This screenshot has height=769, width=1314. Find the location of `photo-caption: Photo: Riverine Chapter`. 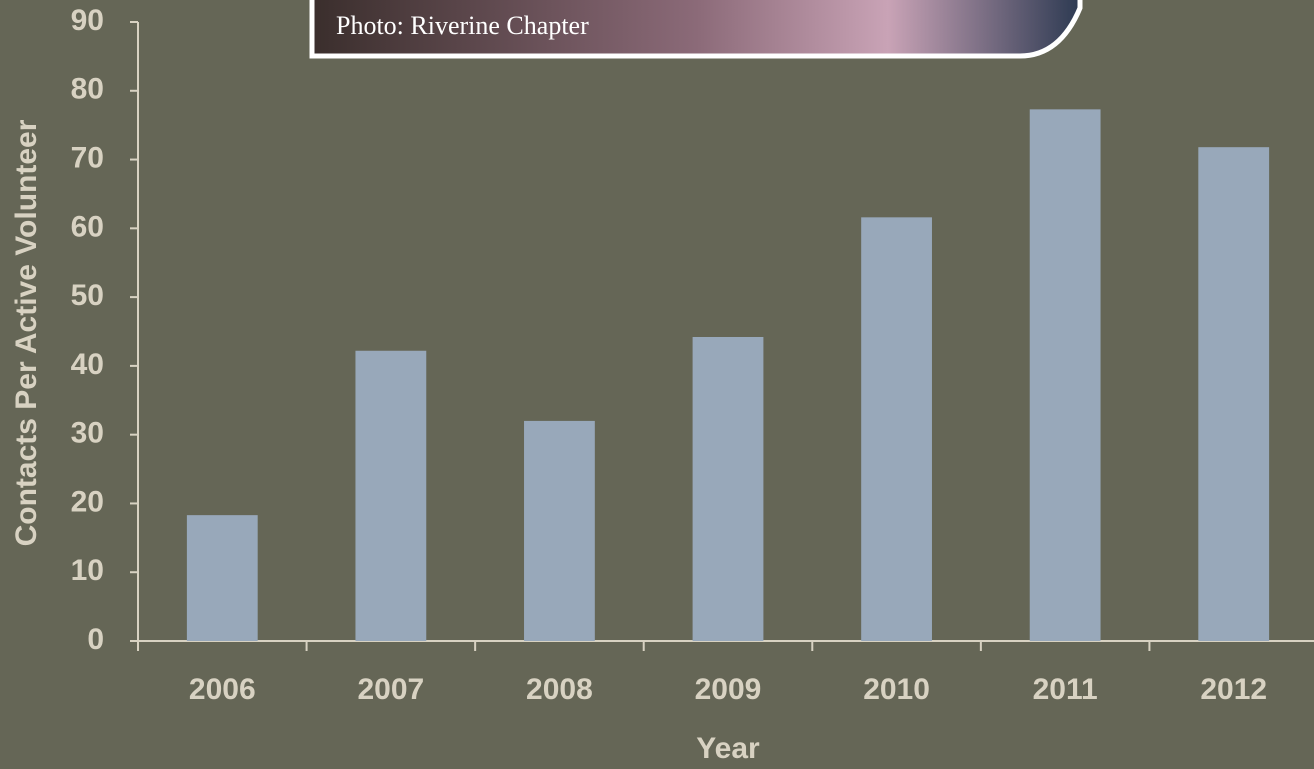

photo-caption: Photo: Riverine Chapter is located at coordinates (462, 25).